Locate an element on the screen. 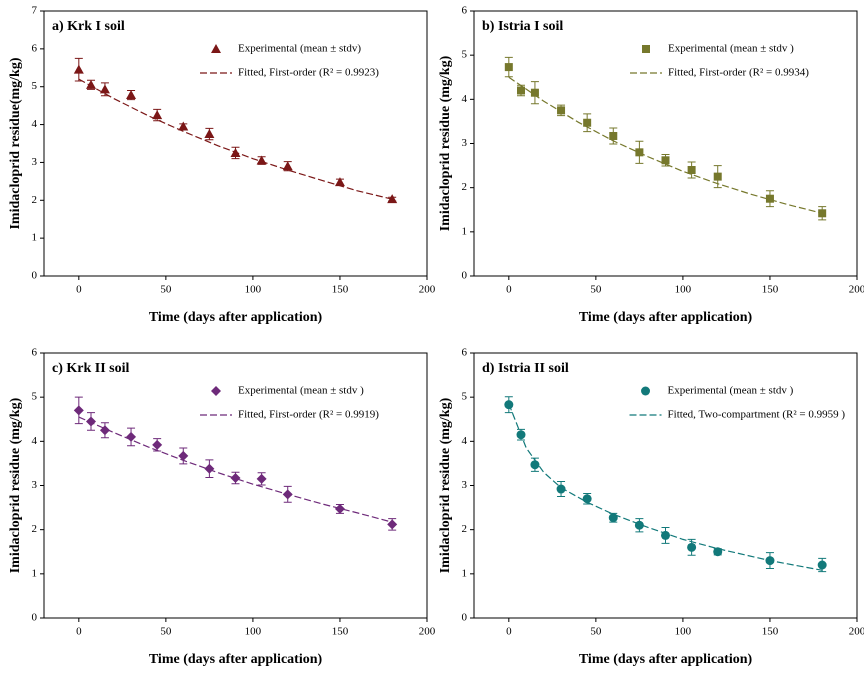 This screenshot has width=864, height=682. chart-title: b) Istria I soil is located at coordinates (522, 26).